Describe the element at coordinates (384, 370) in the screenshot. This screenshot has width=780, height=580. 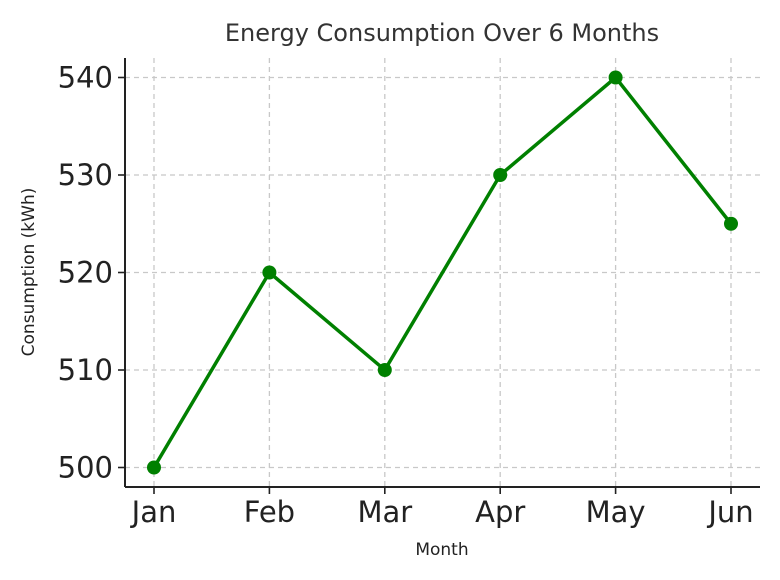
I see `data-point-mar` at that location.